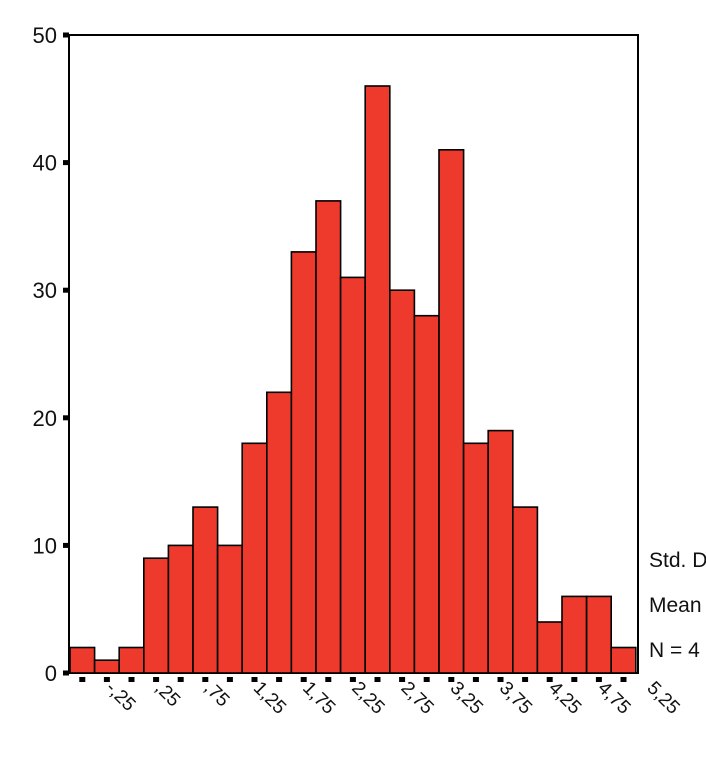 This screenshot has height=767, width=706. I want to click on ytick-label-30: 30, so click(45, 290).